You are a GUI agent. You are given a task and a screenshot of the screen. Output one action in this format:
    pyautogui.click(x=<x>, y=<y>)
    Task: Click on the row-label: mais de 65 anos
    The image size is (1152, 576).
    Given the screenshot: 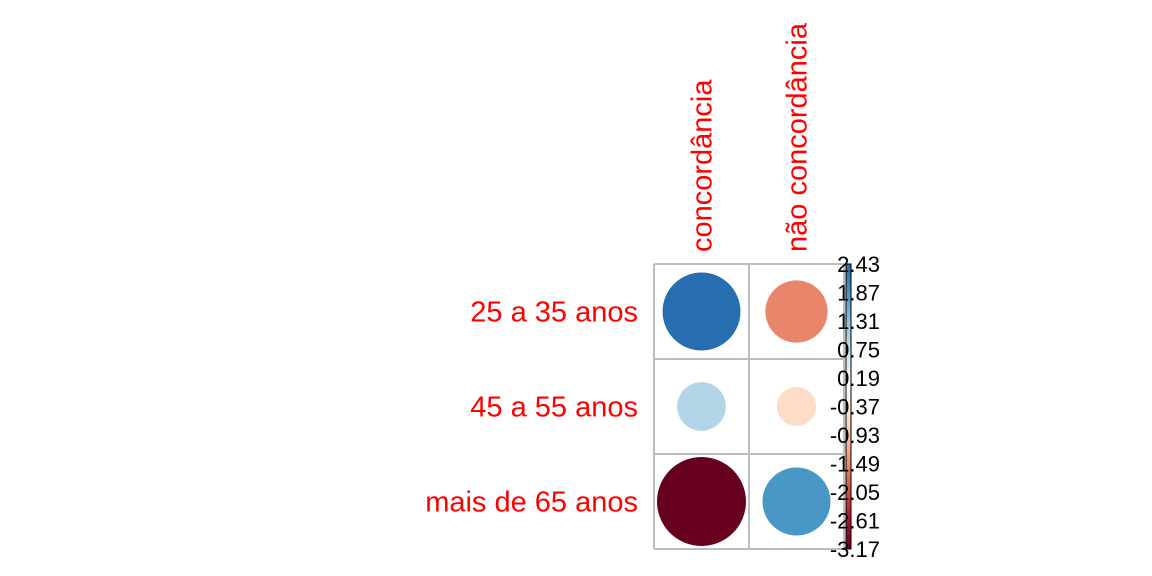 What is the action you would take?
    pyautogui.click(x=531, y=503)
    